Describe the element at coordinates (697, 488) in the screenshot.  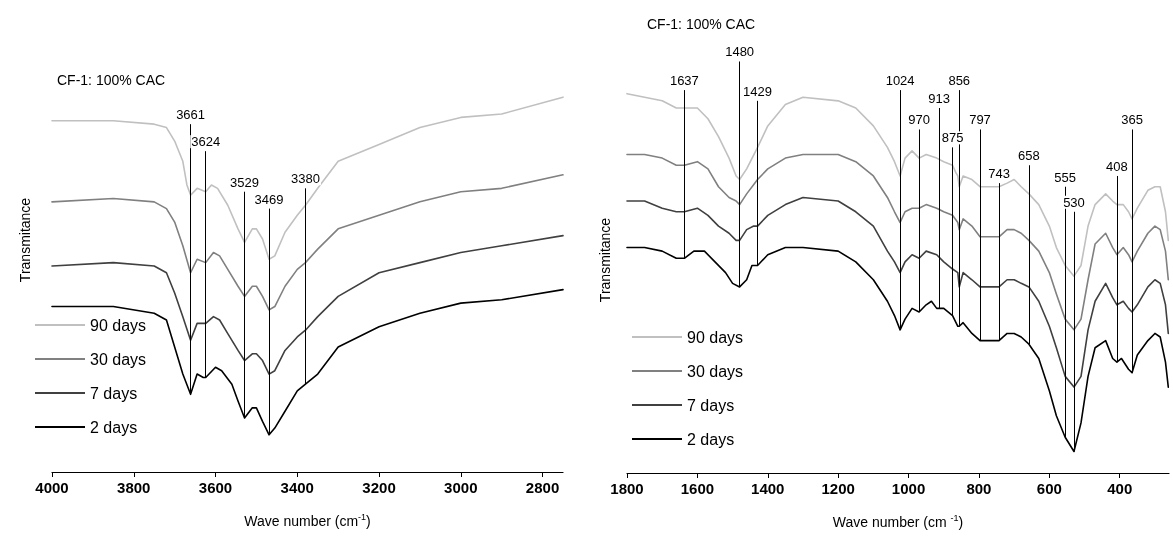
I see `x-tick-label: 1600` at that location.